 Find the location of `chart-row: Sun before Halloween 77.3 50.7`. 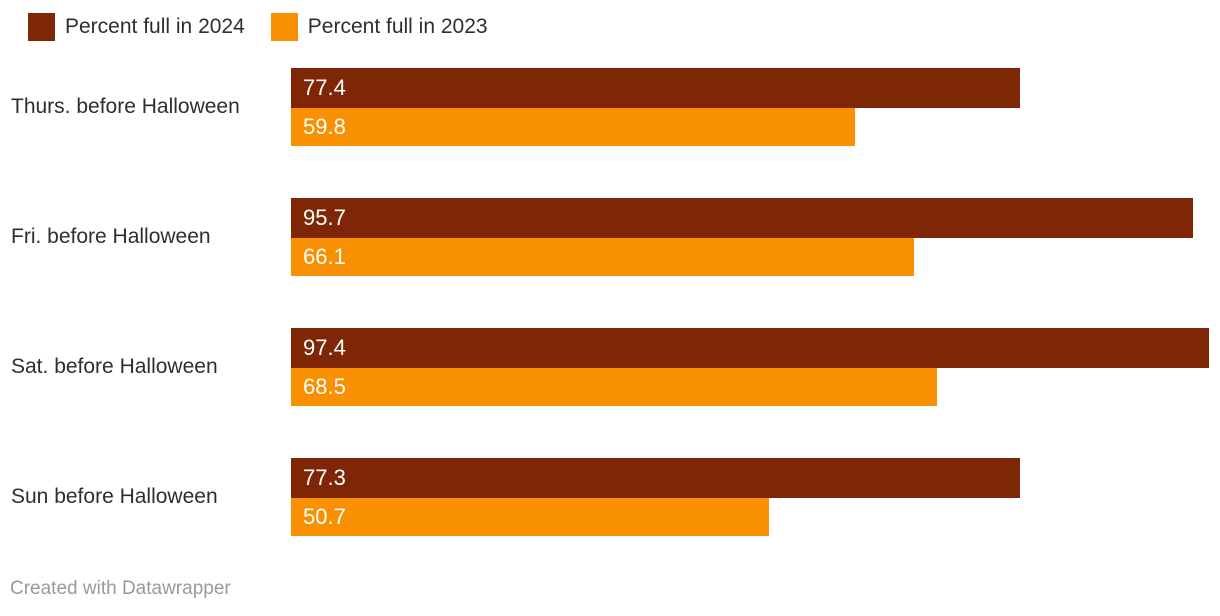

chart-row: Sun before Halloween 77.3 50.7 is located at coordinates (610, 497).